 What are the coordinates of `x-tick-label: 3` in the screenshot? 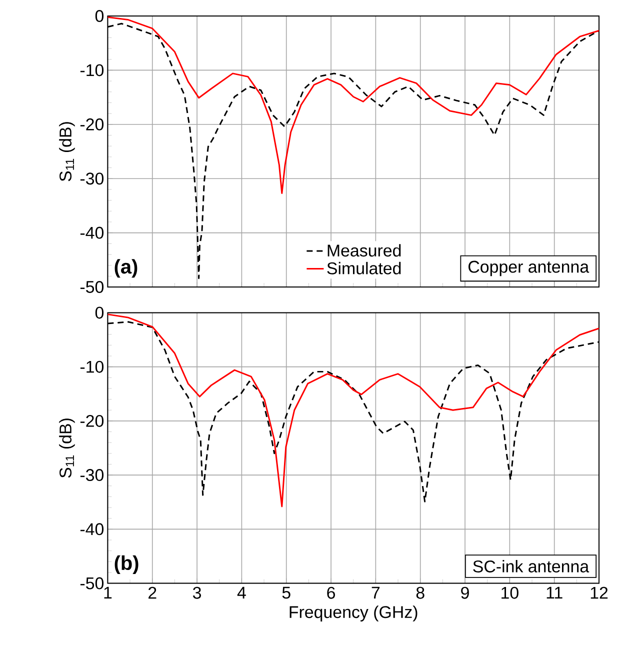 It's located at (196, 592).